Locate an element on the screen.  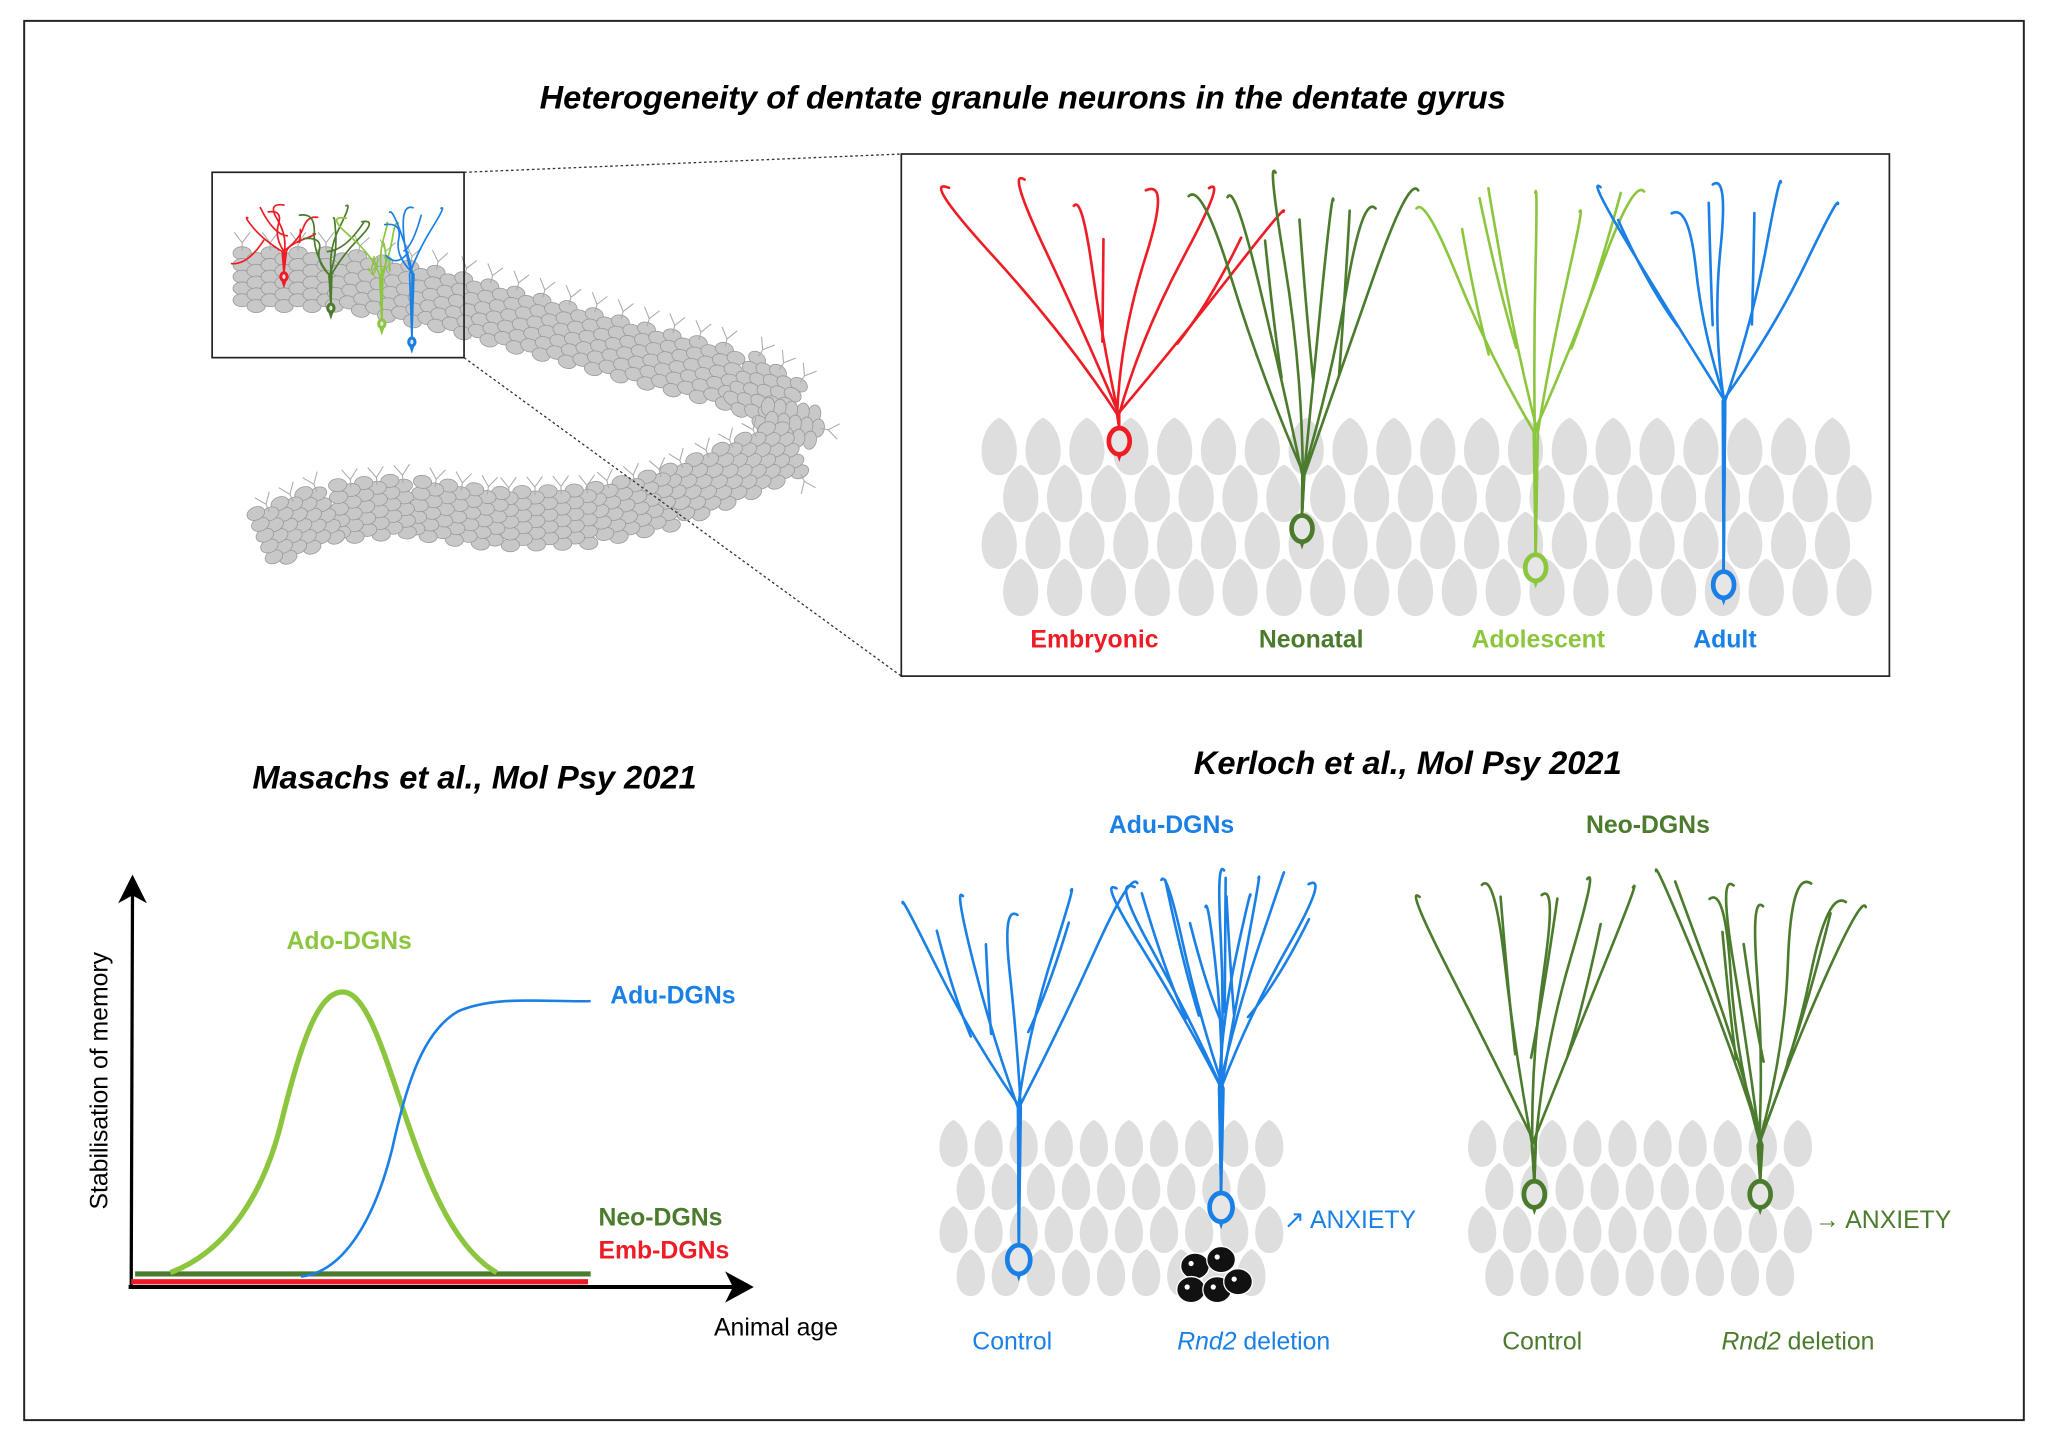
inset-neuron-adult is located at coordinates (413, 280).